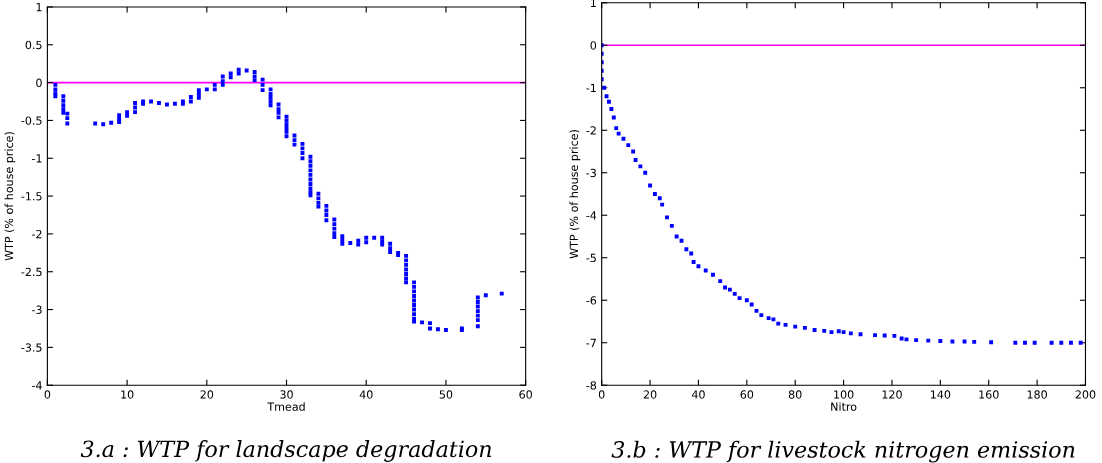  Describe the element at coordinates (31, 272) in the screenshot. I see `y-tick-label: -2.5` at that location.